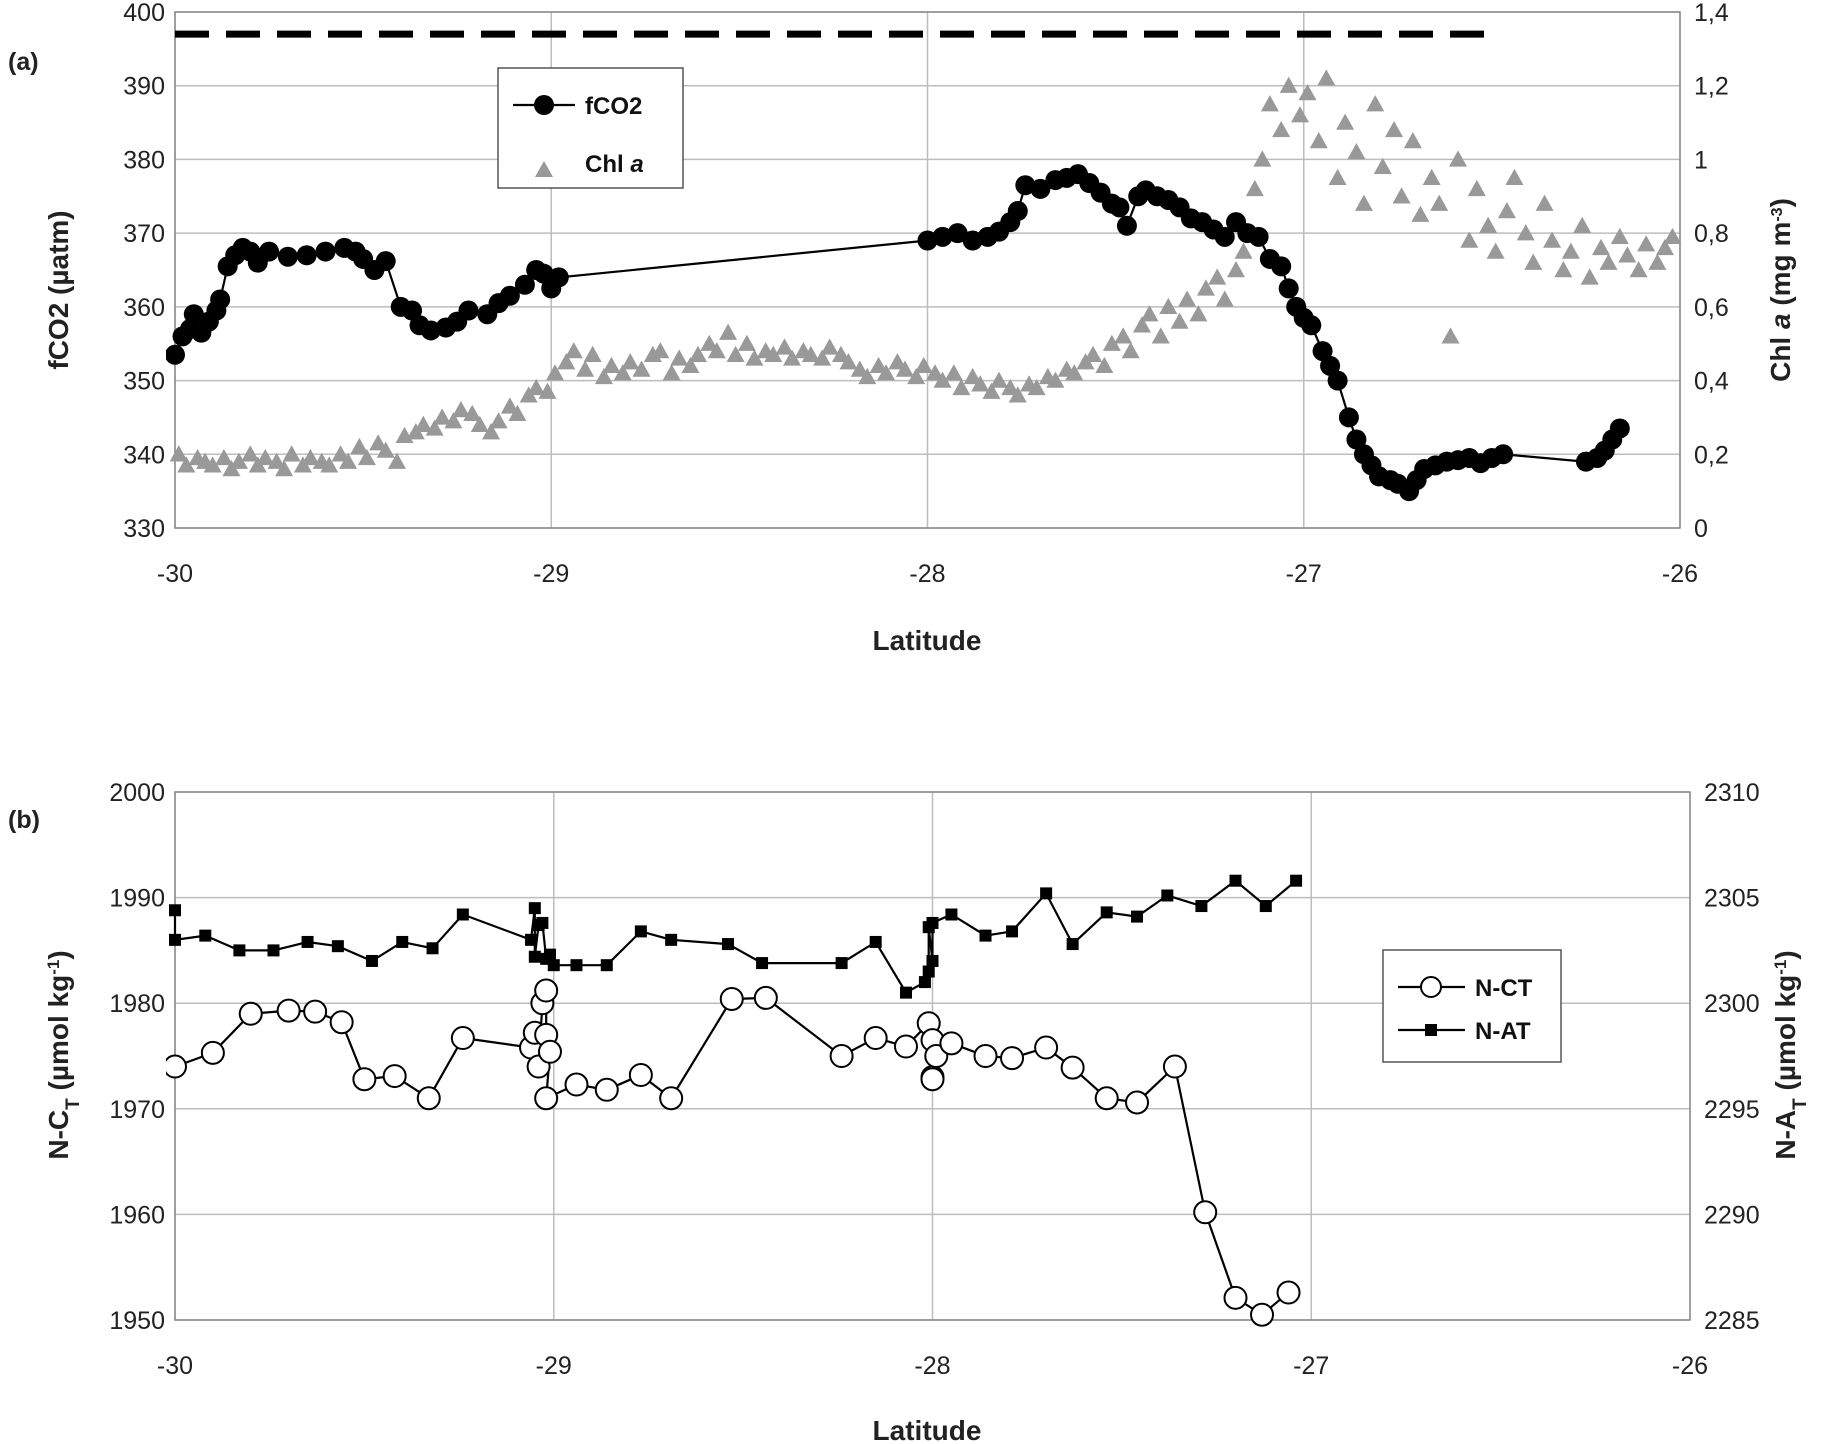  Describe the element at coordinates (736, 936) in the screenshot. I see `series-n-at` at that location.